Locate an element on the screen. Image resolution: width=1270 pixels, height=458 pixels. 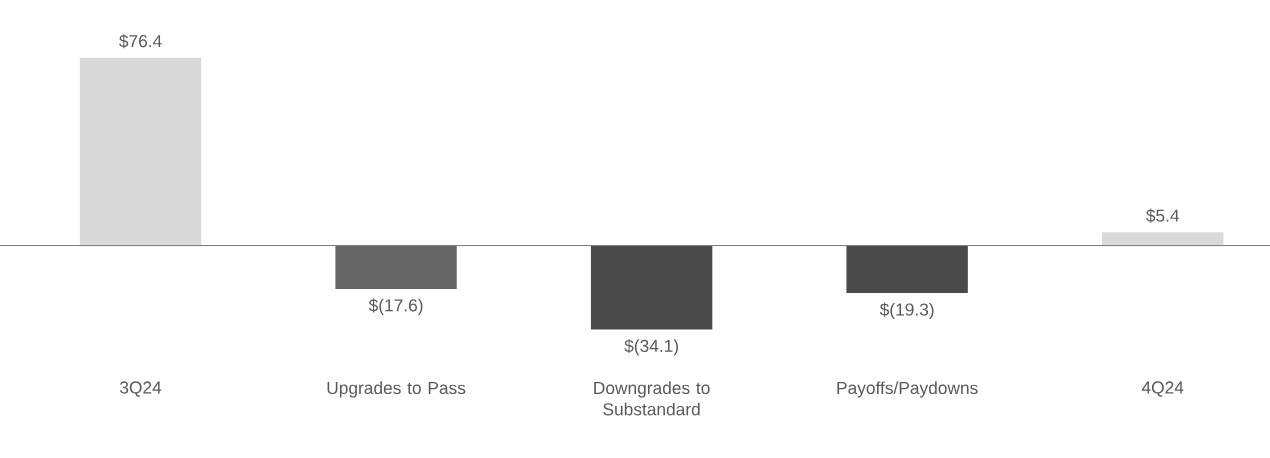
data-label: $(34.1) is located at coordinates (651, 347).